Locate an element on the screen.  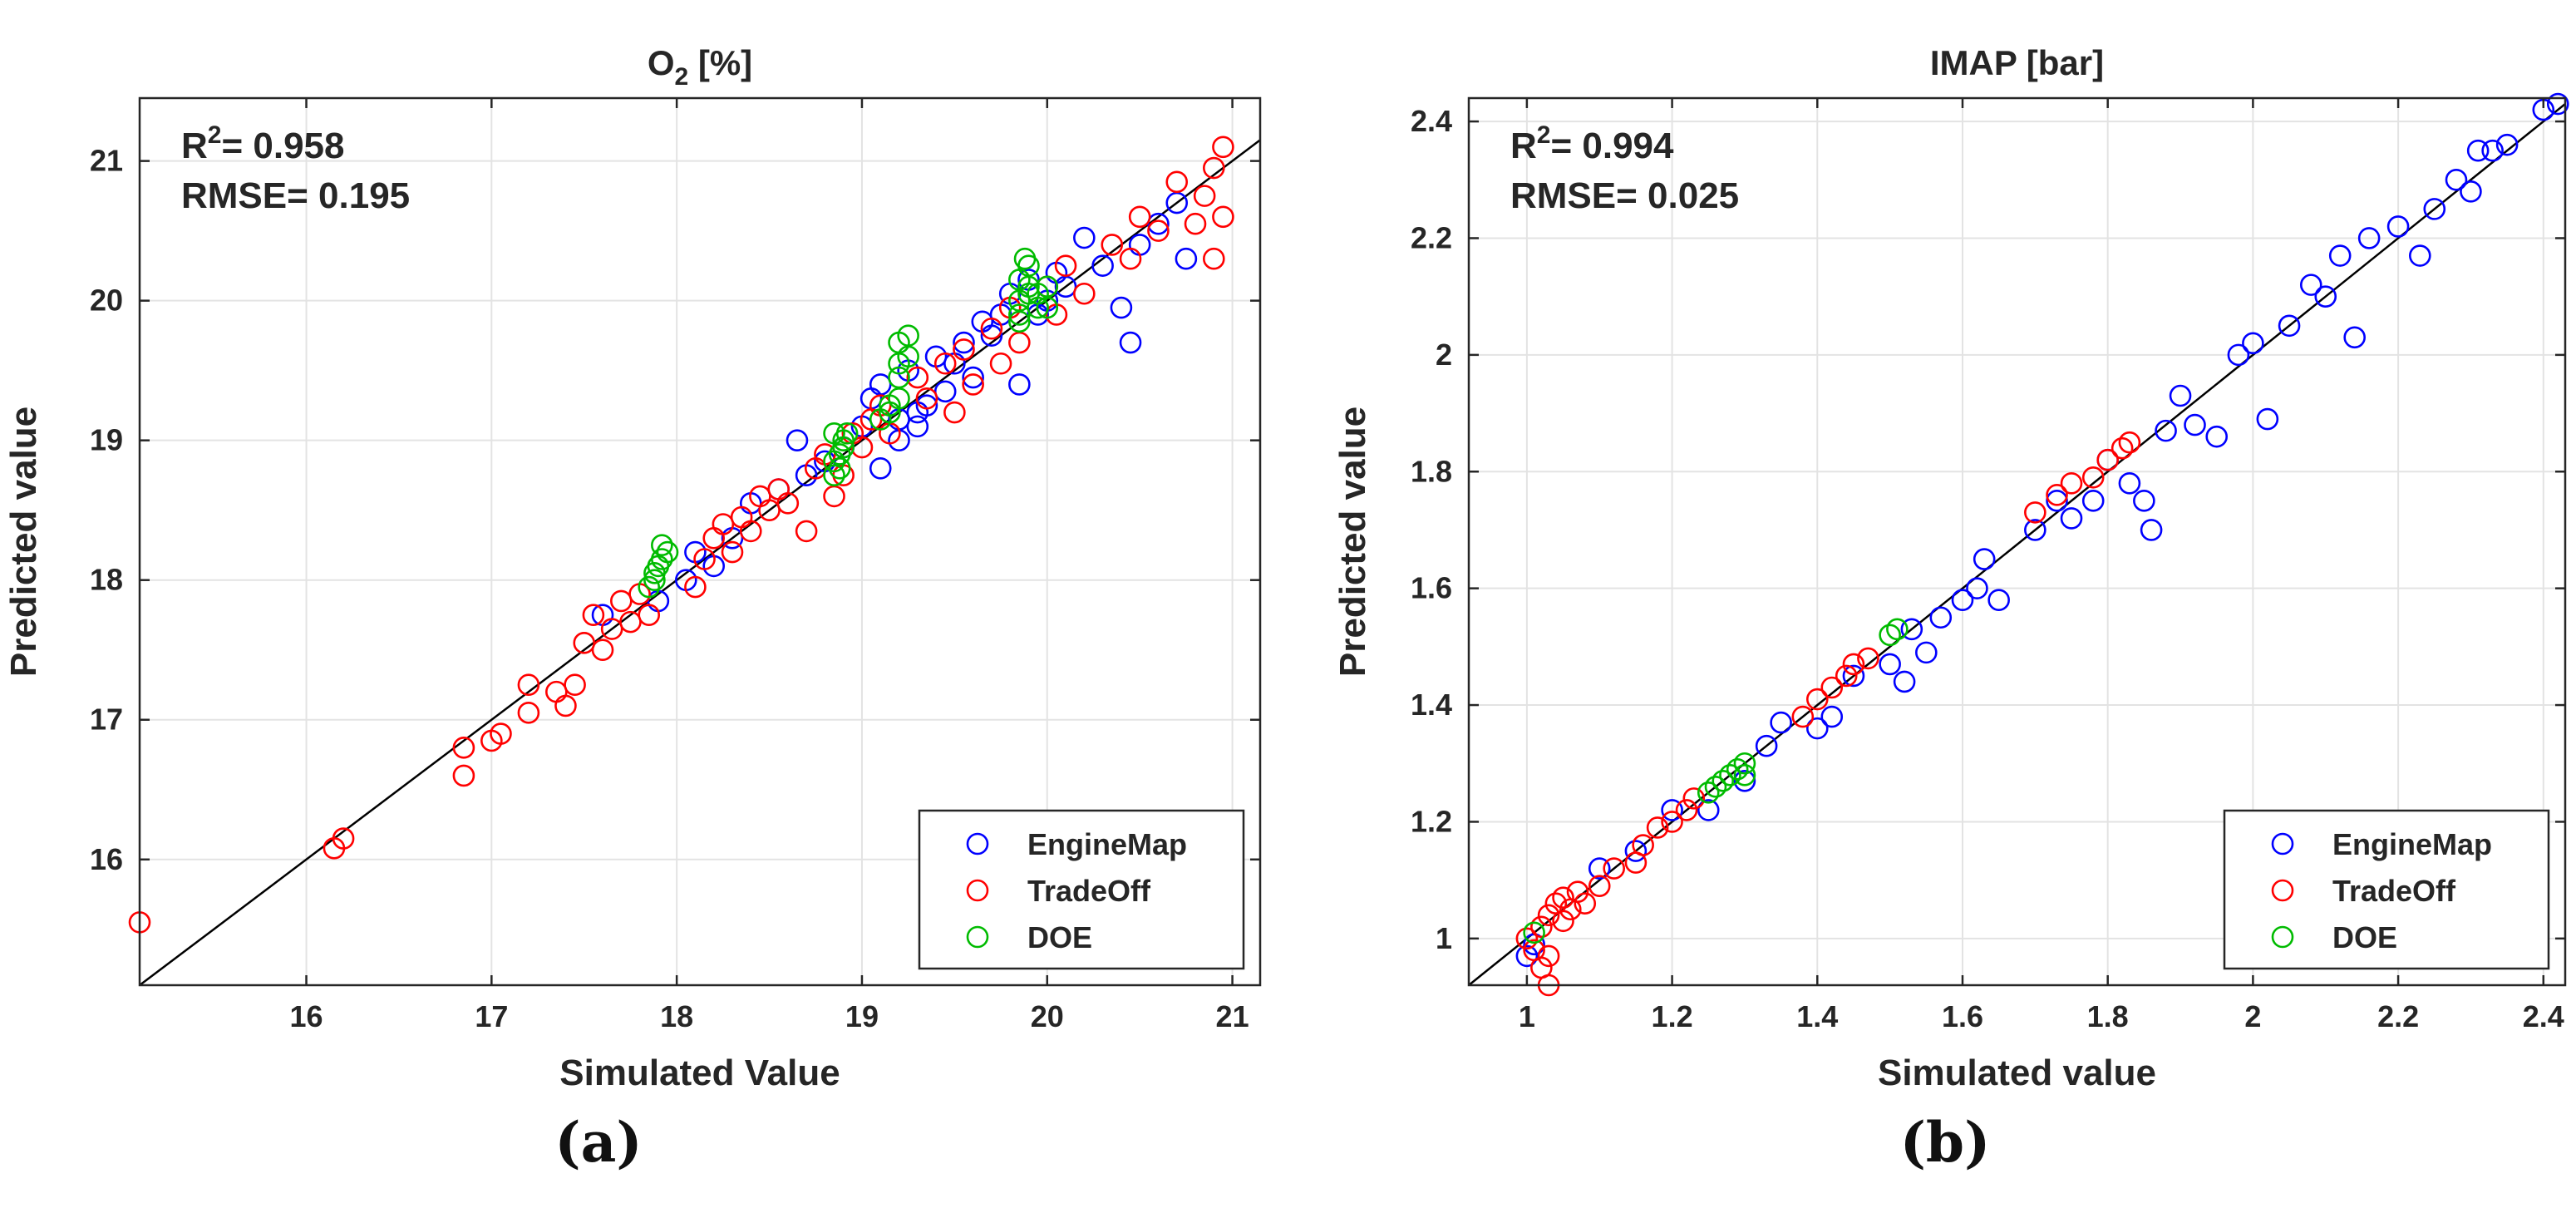
series-doe is located at coordinates (848, 423).